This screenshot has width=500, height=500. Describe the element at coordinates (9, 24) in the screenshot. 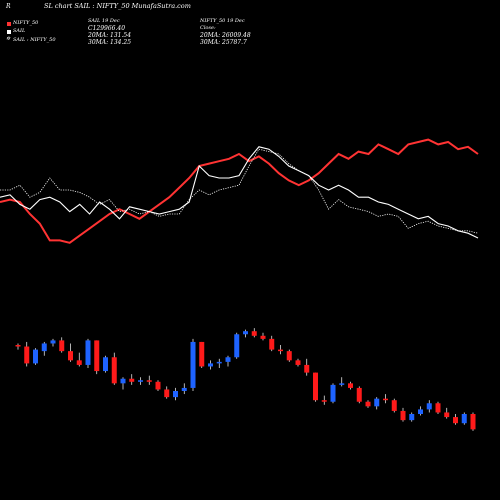

I see `legend-swatch-nifty` at that location.